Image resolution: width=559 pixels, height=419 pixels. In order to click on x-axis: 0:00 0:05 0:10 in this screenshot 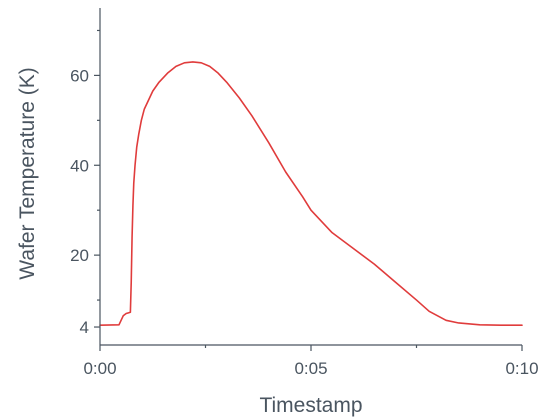, I will do `click(311, 361)`.